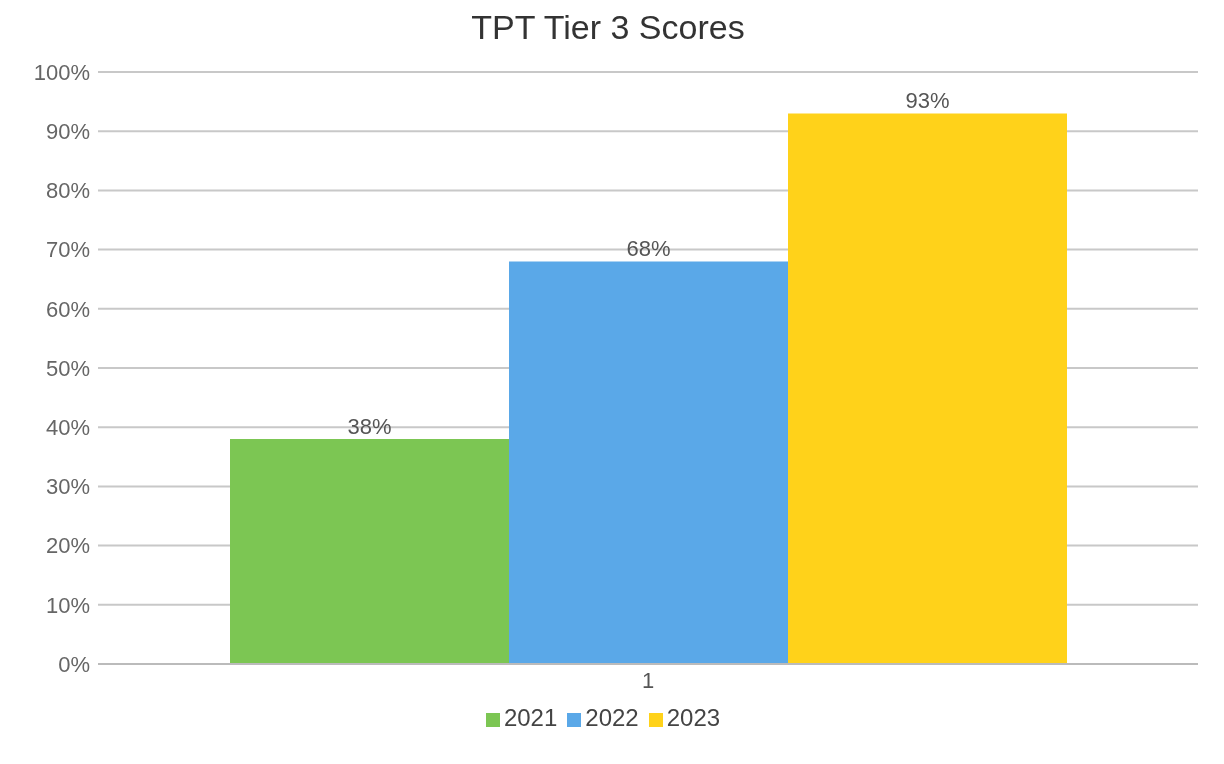 Image resolution: width=1224 pixels, height=764 pixels. What do you see at coordinates (67, 132) in the screenshot?
I see `y-tick-label: 90%` at bounding box center [67, 132].